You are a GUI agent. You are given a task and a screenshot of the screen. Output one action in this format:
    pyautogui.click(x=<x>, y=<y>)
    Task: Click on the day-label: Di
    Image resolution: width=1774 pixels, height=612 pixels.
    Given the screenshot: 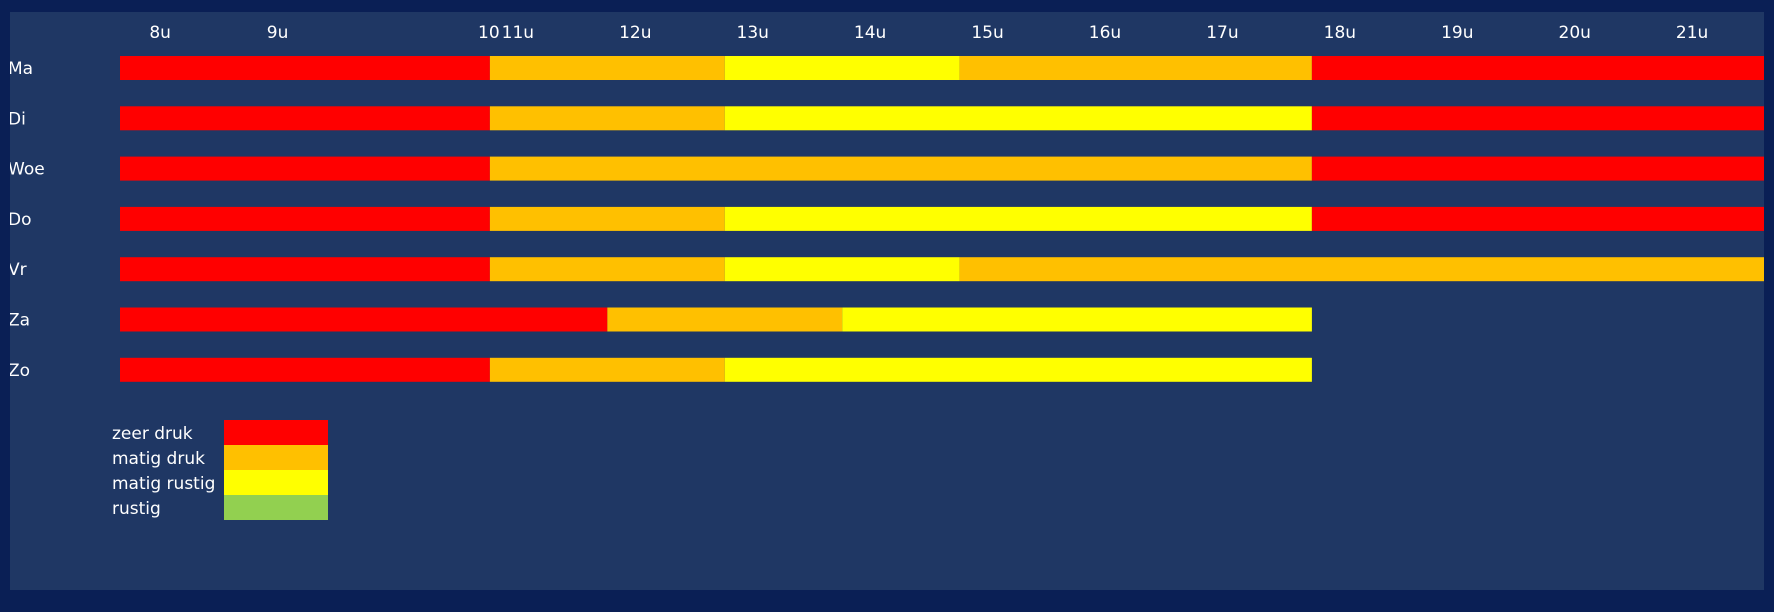 What is the action you would take?
    pyautogui.click(x=18, y=119)
    